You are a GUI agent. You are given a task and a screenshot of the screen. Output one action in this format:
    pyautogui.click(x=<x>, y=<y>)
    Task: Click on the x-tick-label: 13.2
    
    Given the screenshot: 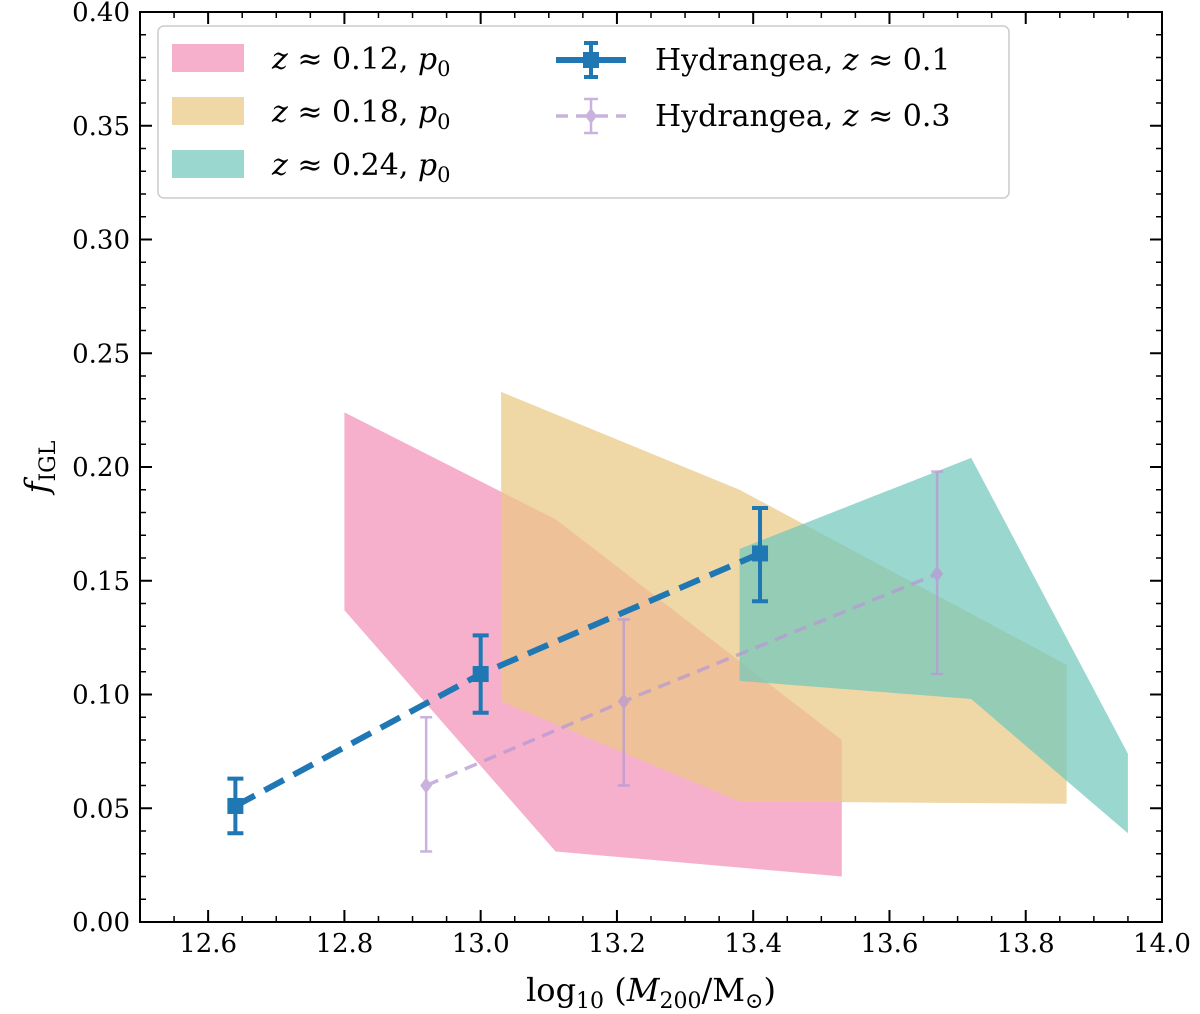 What is the action you would take?
    pyautogui.click(x=617, y=944)
    